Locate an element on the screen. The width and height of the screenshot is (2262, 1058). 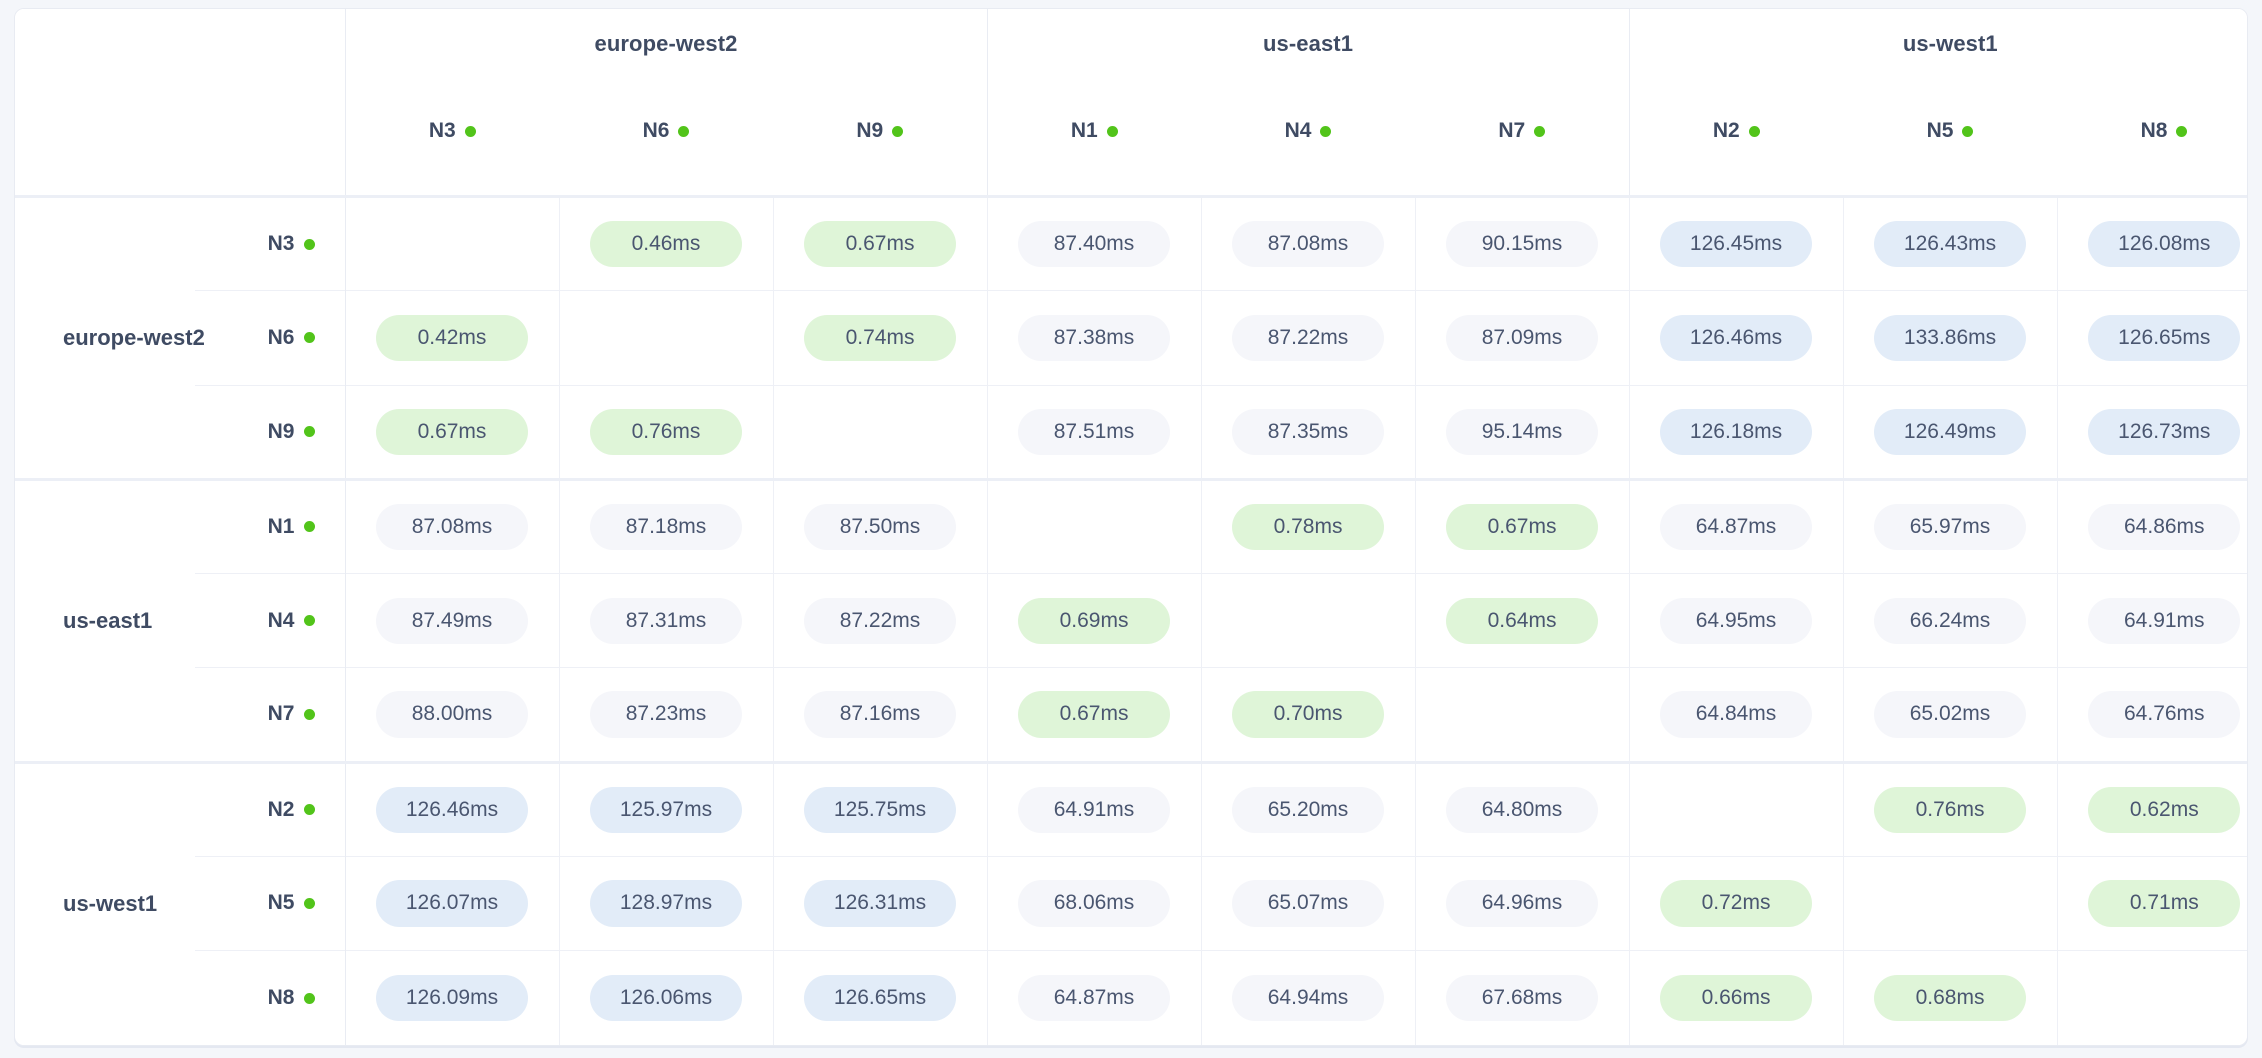
latency-cell: 0.74ms is located at coordinates (880, 338).